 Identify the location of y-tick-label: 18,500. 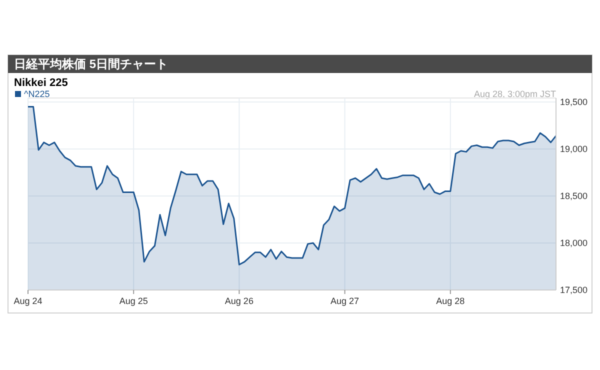
(574, 196).